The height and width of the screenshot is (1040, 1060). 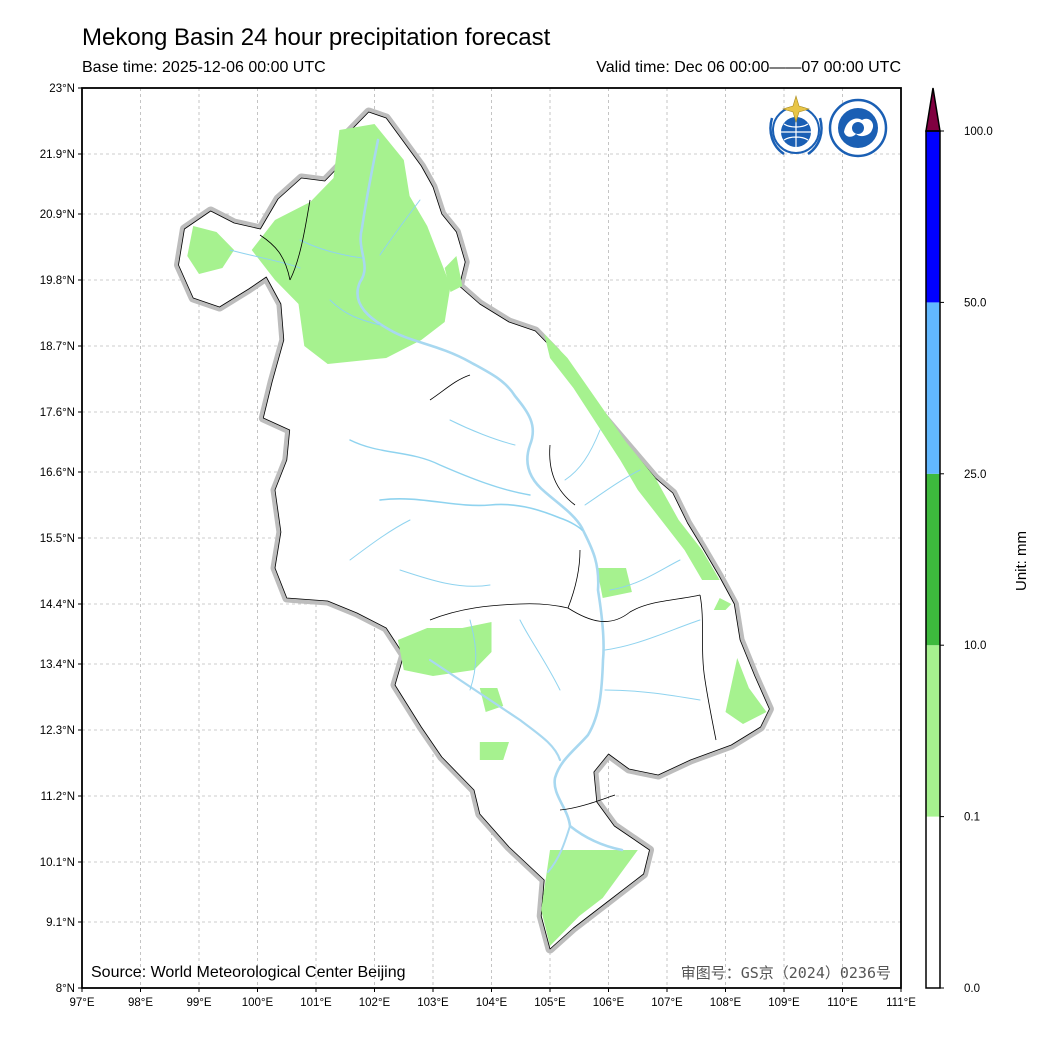 I want to click on wmo-logo, so click(x=796, y=125).